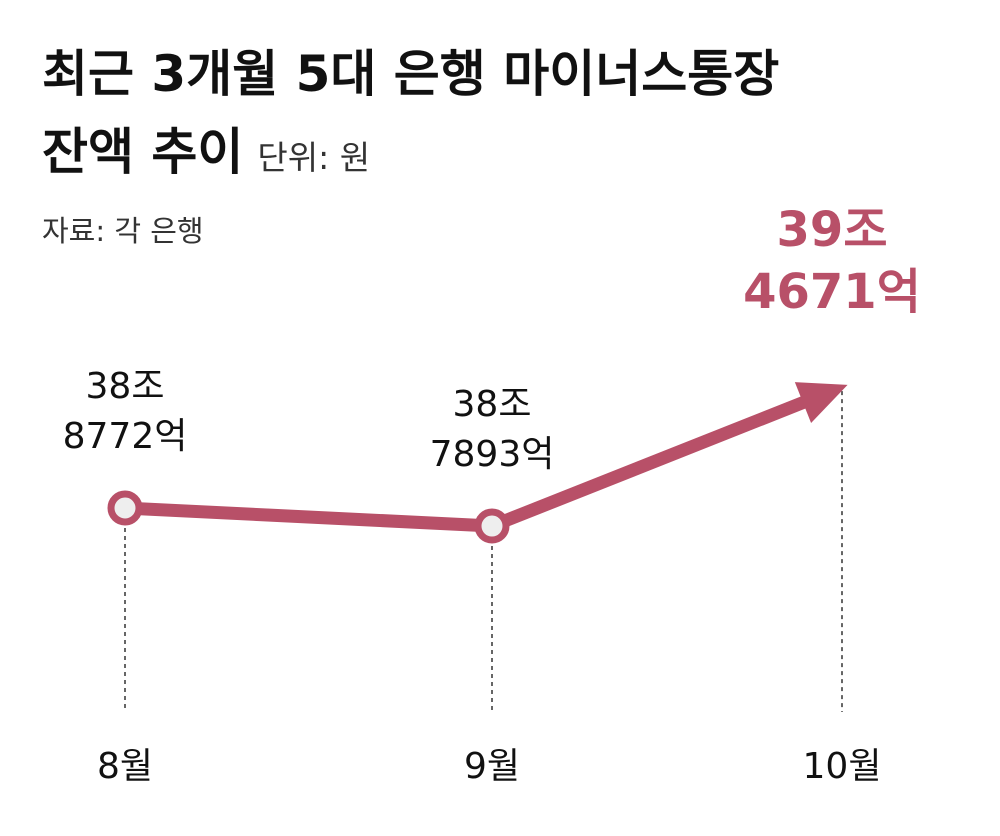 The height and width of the screenshot is (836, 1000). I want to click on marker-group, so click(308, 517).